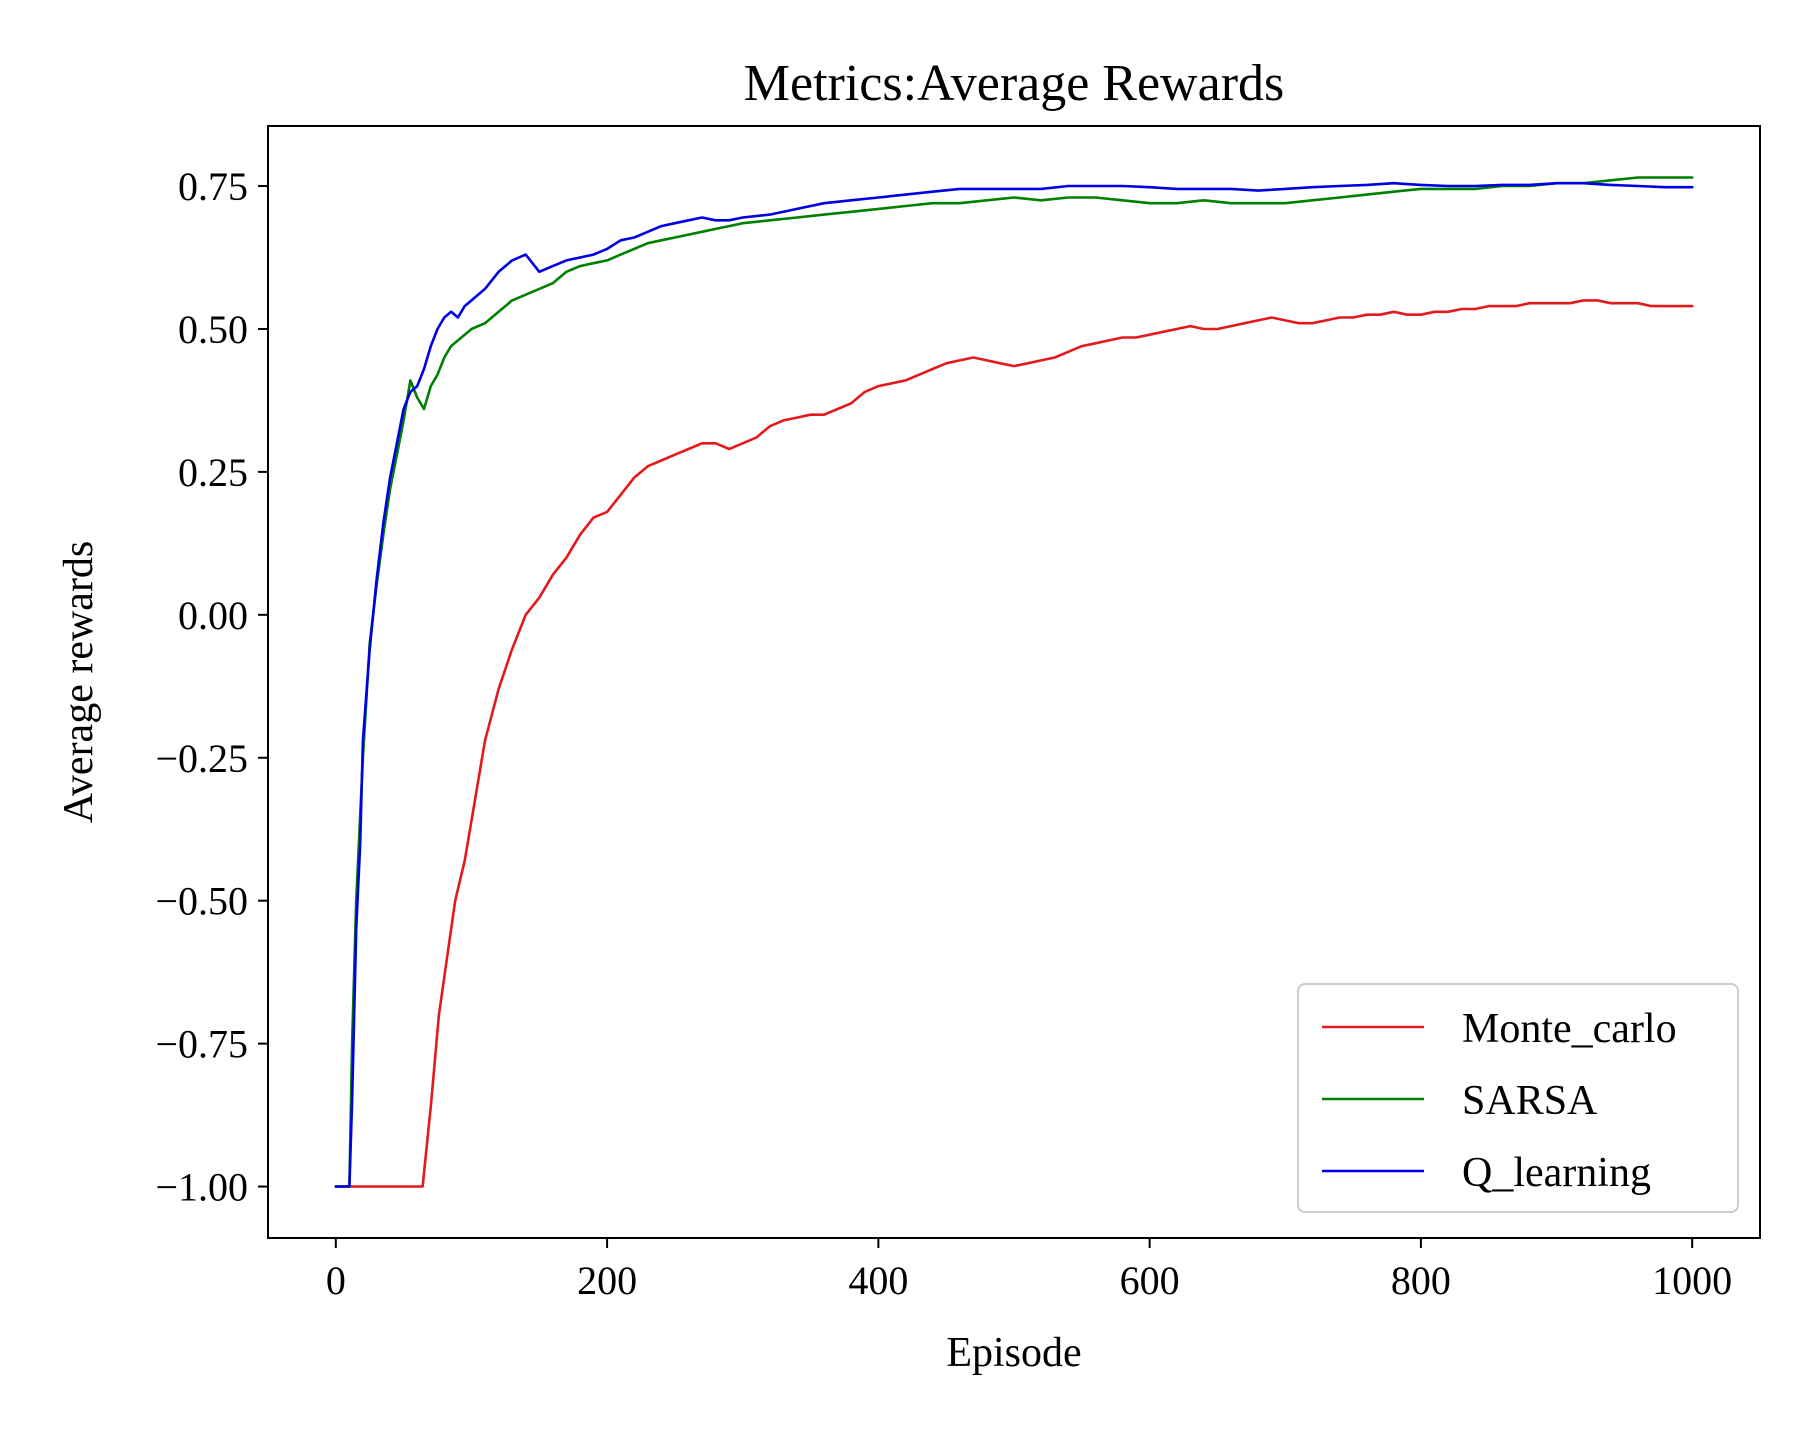 The height and width of the screenshot is (1433, 1815). Describe the element at coordinates (213, 615) in the screenshot. I see `y-tick-label: 0.00` at that location.